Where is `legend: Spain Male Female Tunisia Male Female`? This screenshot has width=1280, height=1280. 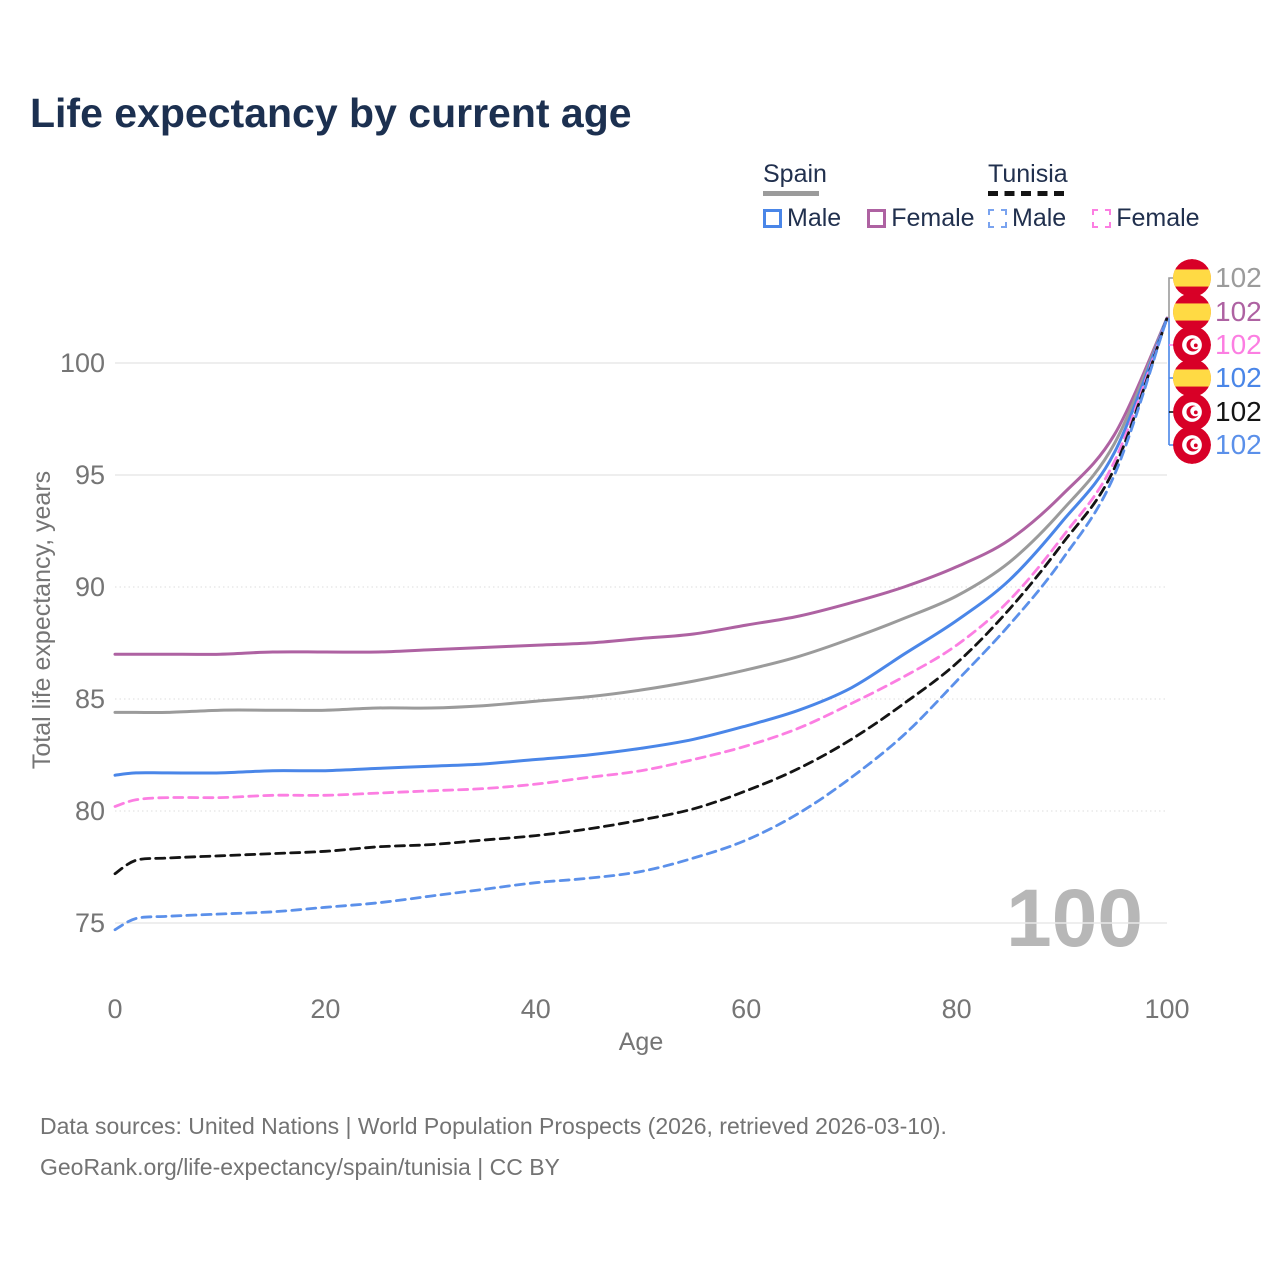 legend: Spain Male Female Tunisia Male Female is located at coordinates (640, 205).